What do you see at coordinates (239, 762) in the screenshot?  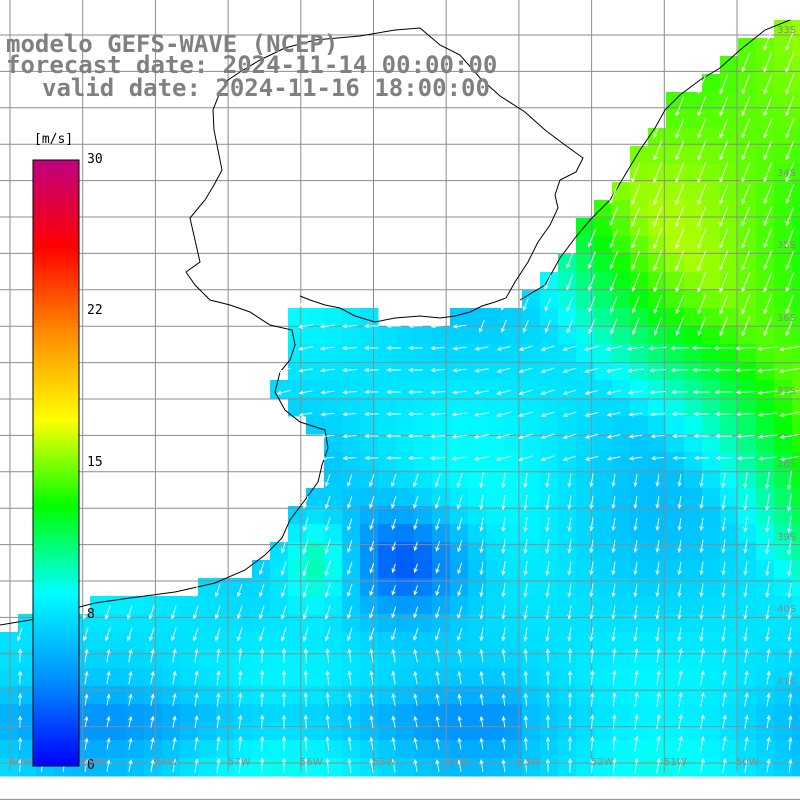 I see `lon-label: 57W` at bounding box center [239, 762].